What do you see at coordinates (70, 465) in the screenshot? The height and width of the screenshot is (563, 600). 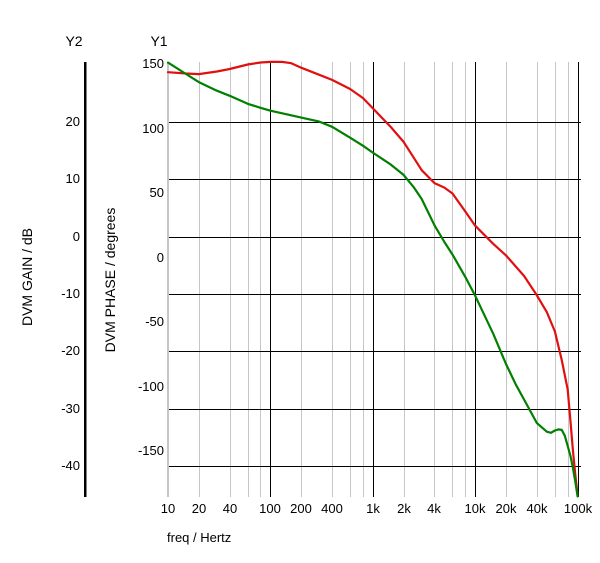 I see `y2-tick-label: -40` at bounding box center [70, 465].